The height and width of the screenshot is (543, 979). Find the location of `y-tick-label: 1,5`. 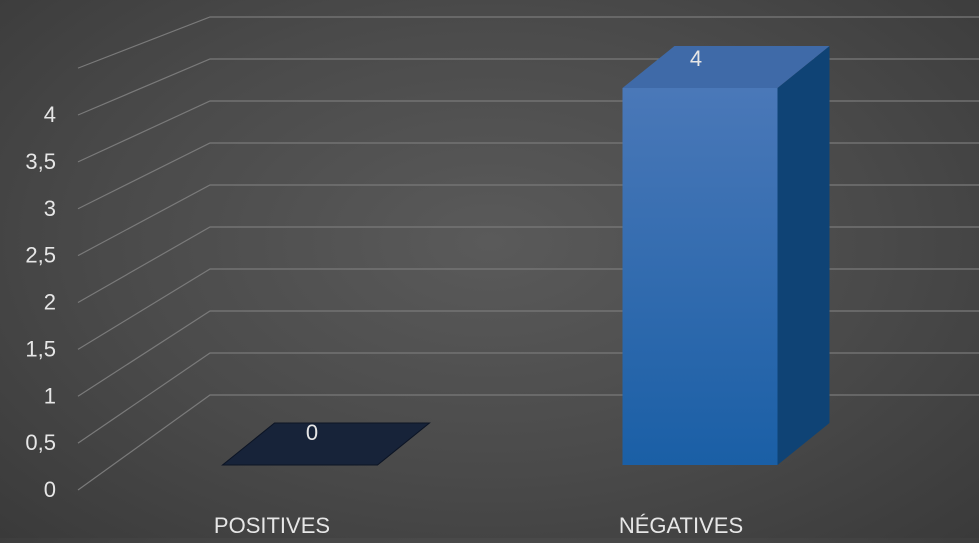

y-tick-label: 1,5 is located at coordinates (40, 348).